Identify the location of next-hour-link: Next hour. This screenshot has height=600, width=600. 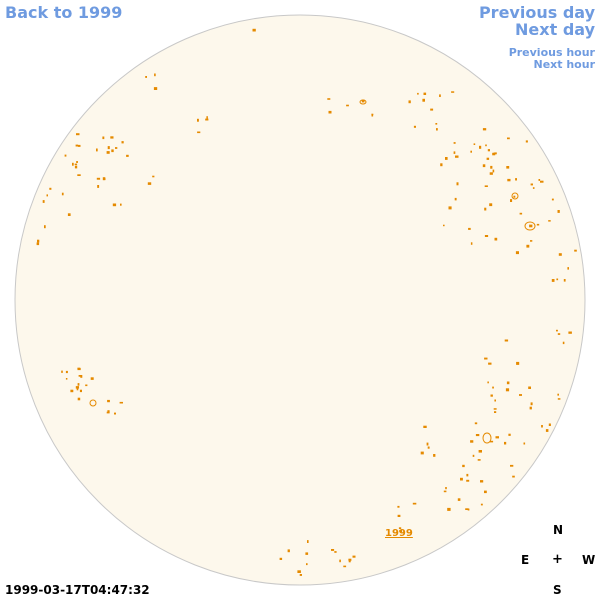
(564, 64).